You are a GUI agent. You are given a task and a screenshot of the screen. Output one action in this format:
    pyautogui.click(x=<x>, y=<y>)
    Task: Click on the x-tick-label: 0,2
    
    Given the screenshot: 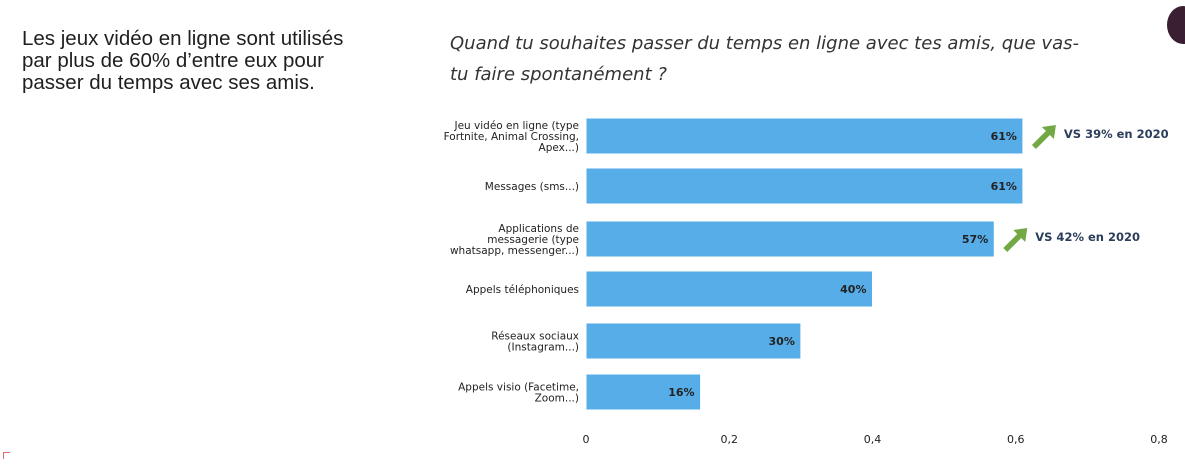 What is the action you would take?
    pyautogui.click(x=730, y=439)
    